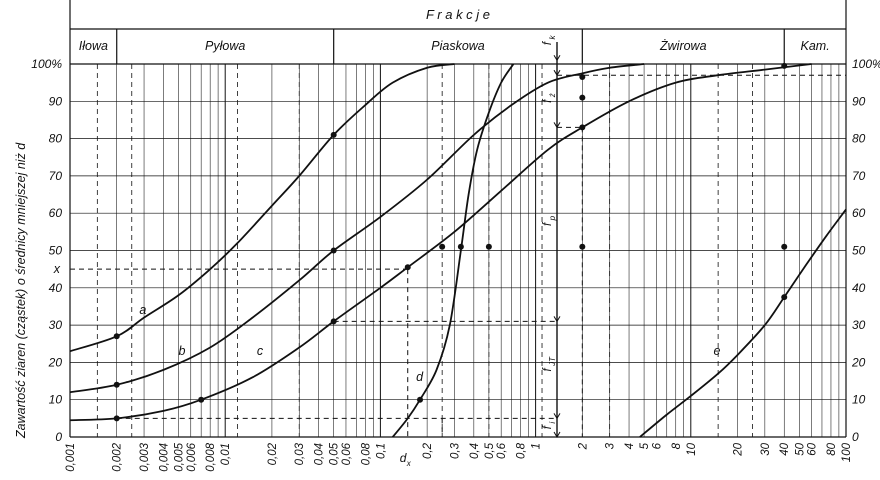 Image resolution: width=880 pixels, height=480 pixels. I want to click on x-tick-label: 5, so click(645, 445).